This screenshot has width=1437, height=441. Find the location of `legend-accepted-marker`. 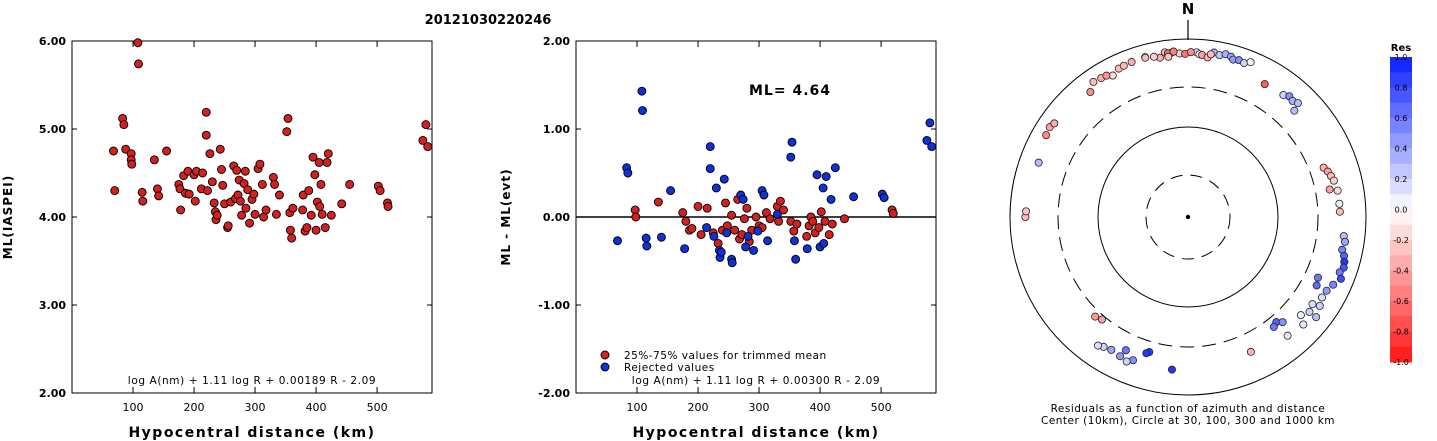

legend-accepted-marker is located at coordinates (605, 355).